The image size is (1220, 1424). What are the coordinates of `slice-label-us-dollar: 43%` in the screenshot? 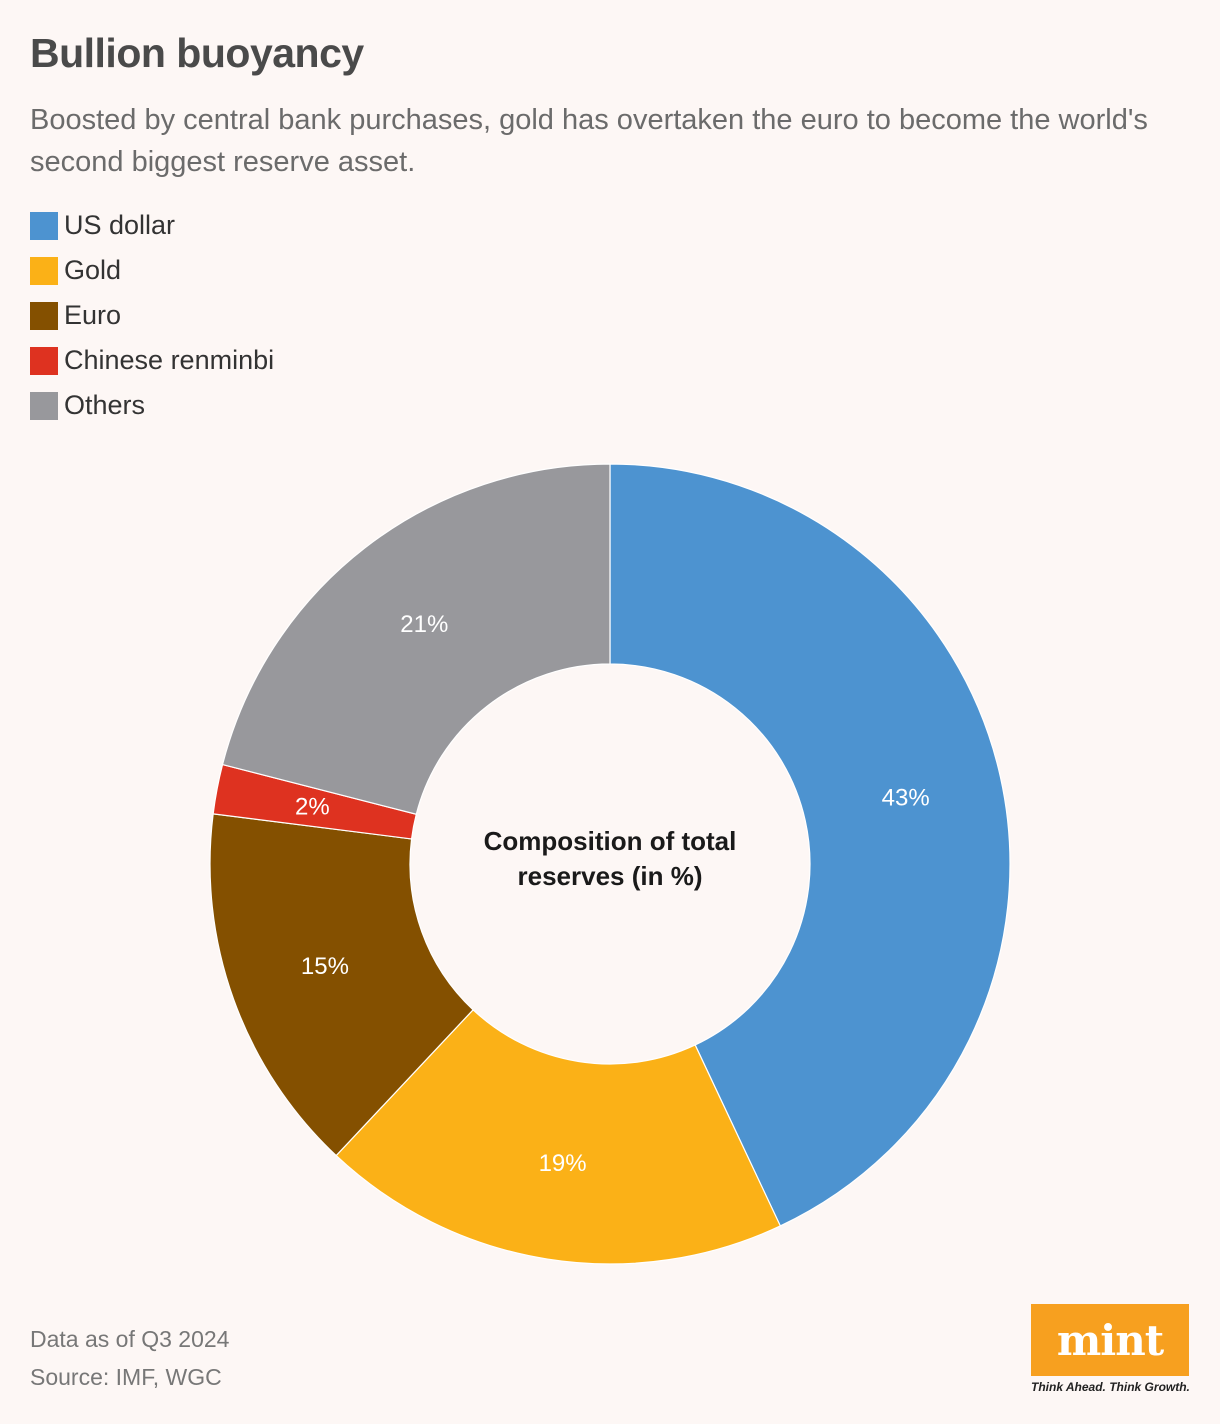 It's located at (906, 797).